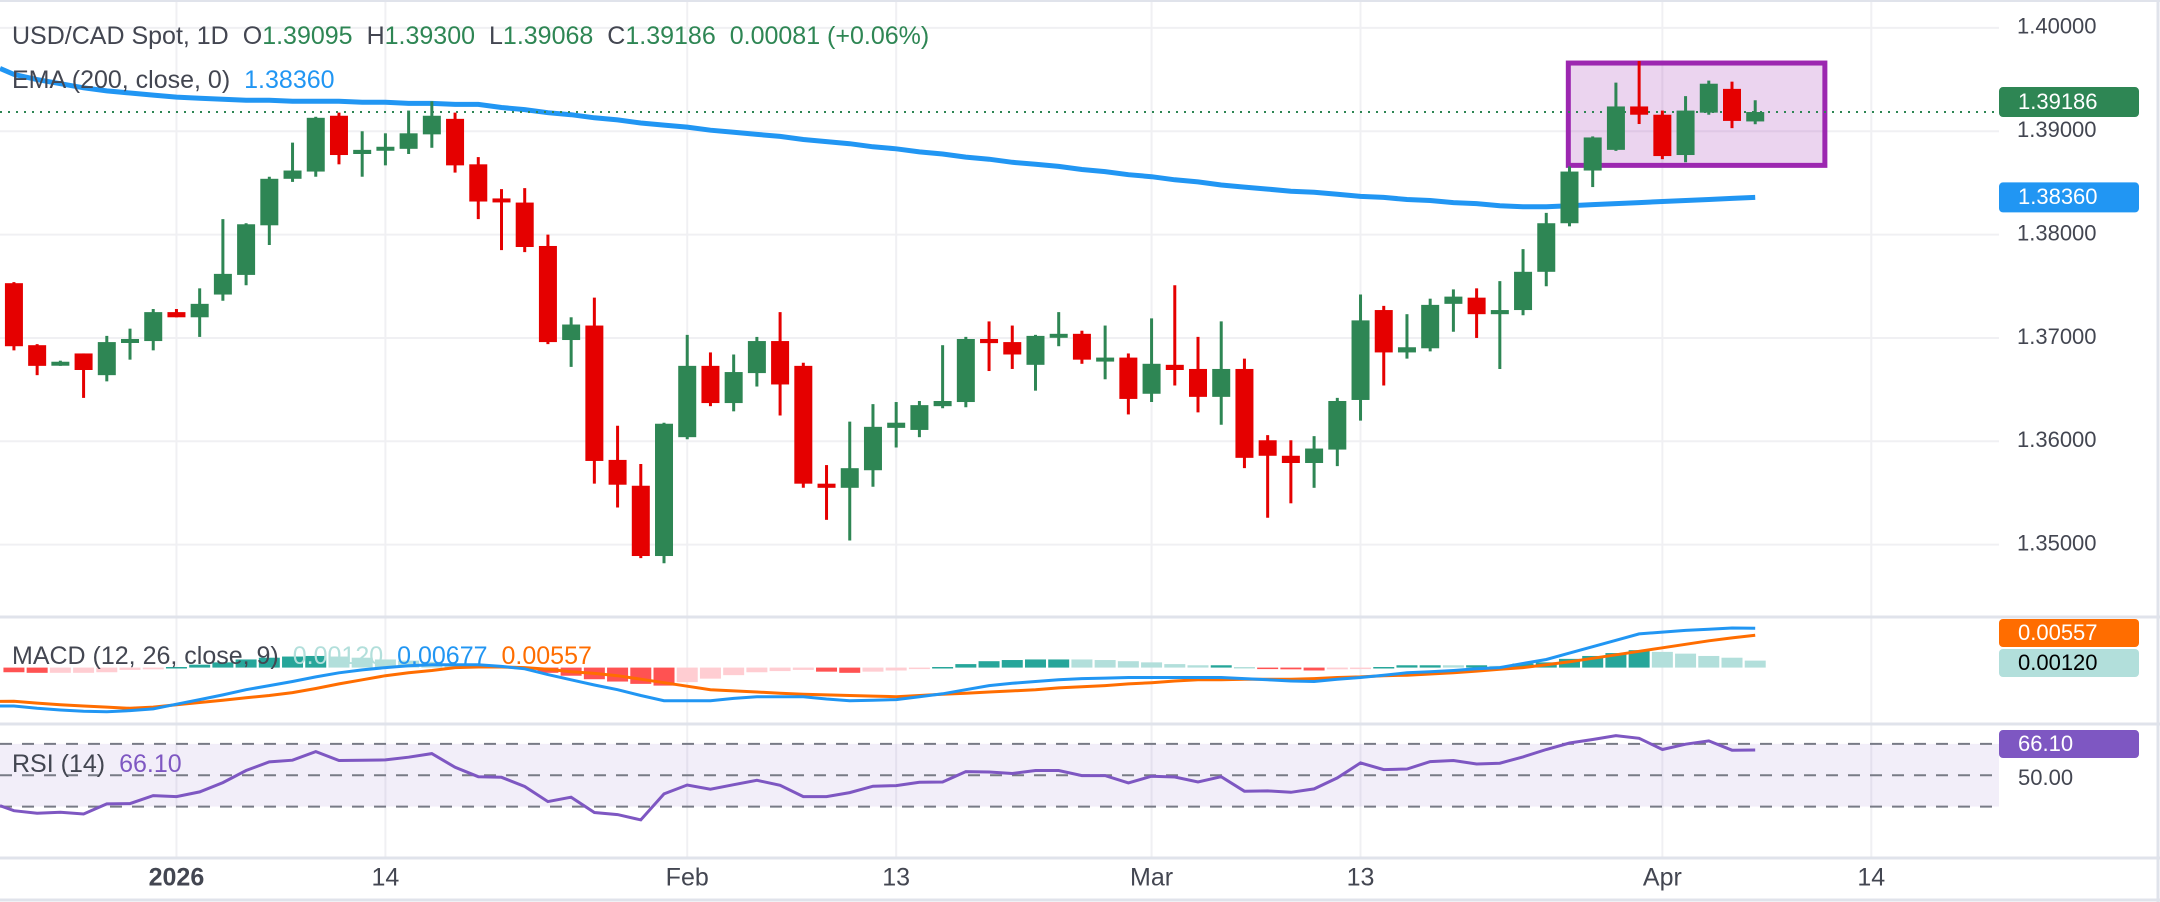 This screenshot has width=2160, height=902. I want to click on macd-line, so click(878, 670).